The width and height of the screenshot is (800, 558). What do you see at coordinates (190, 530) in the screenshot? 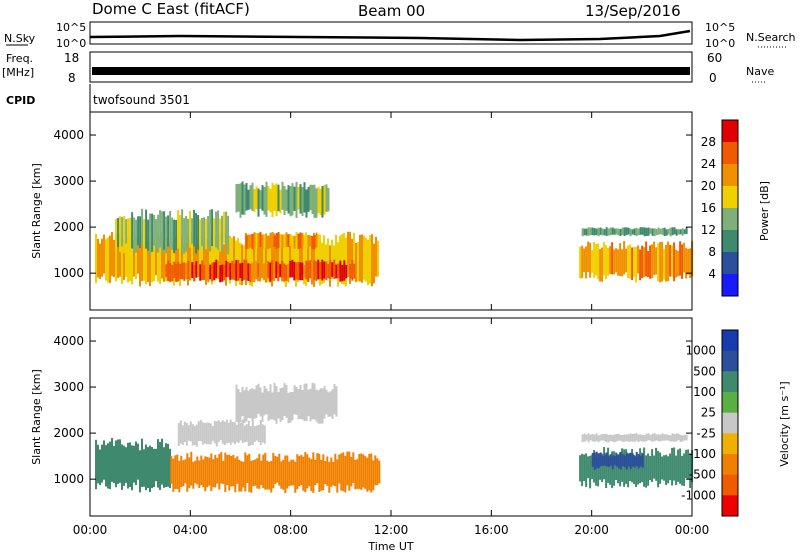
I see `x-tick-label: 04:00` at bounding box center [190, 530].